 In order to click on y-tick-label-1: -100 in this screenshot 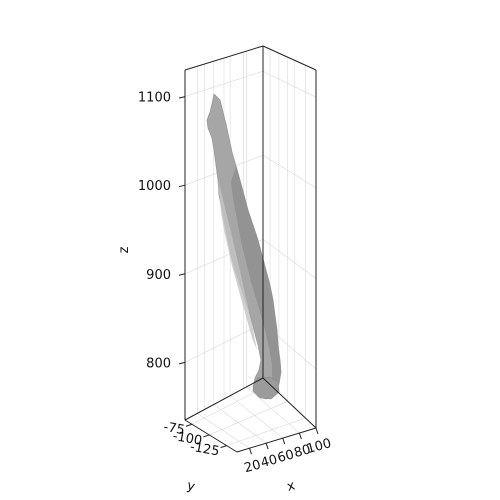, I will do `click(188, 439)`.